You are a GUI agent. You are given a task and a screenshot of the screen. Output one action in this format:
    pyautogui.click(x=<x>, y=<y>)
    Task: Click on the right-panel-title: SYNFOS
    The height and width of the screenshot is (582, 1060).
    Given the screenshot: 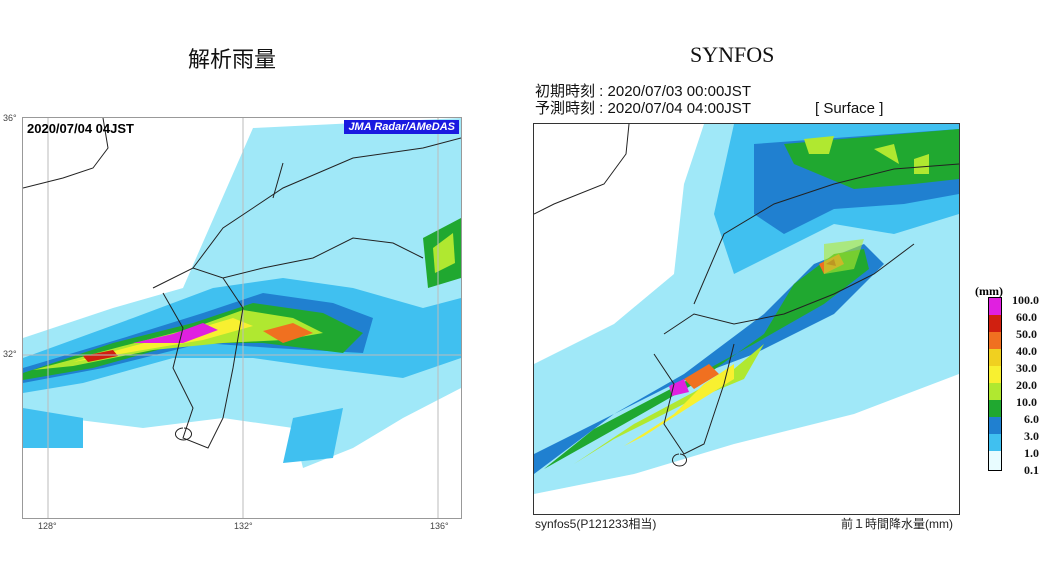 What is the action you would take?
    pyautogui.click(x=732, y=54)
    